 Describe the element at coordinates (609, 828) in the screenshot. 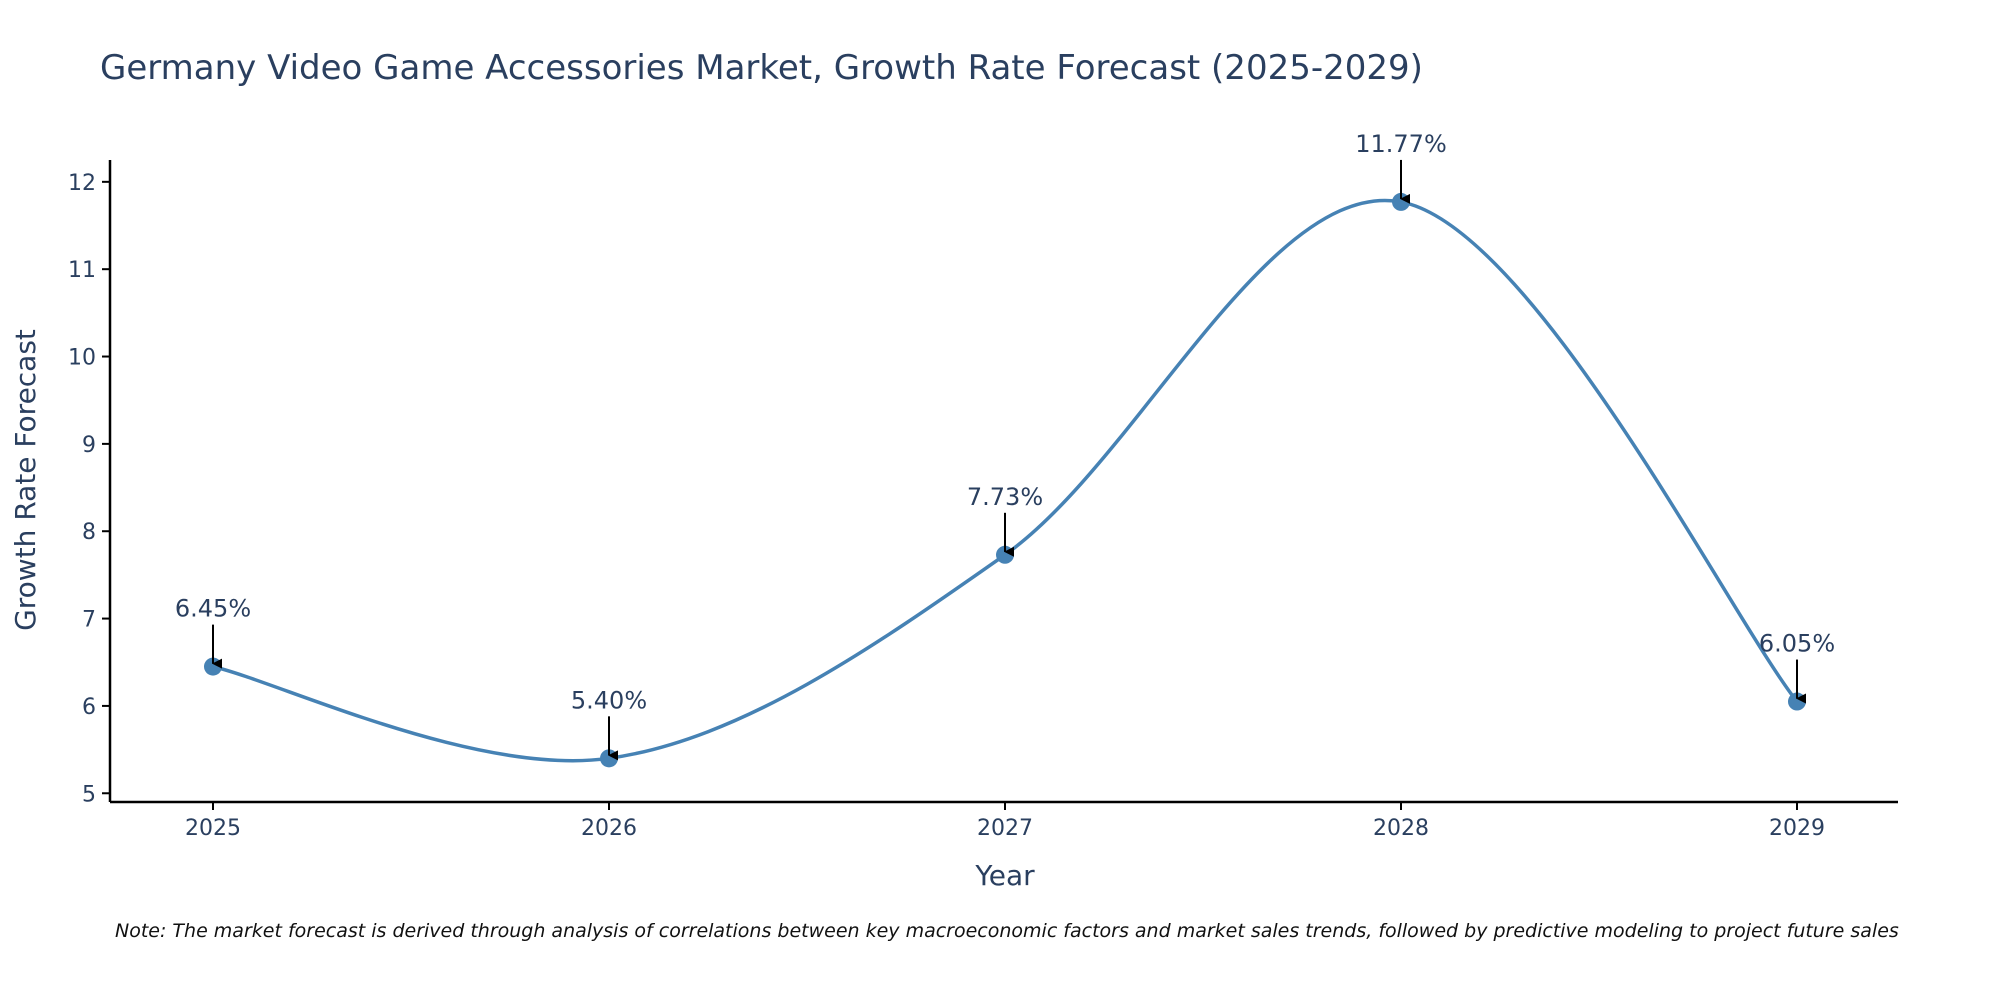

I see `x-tick-label: 2026` at that location.